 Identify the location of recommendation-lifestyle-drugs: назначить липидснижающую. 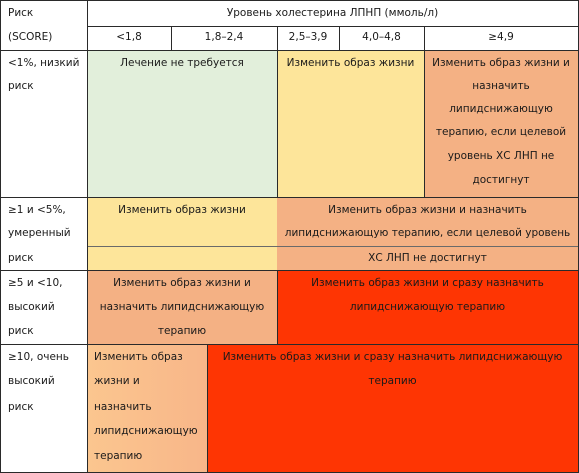
(182, 307).